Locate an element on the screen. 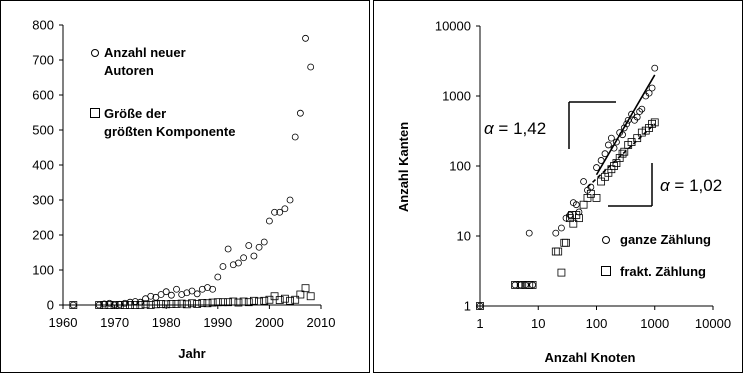 The height and width of the screenshot is (374, 743). x-tick-label: 100 is located at coordinates (597, 323).